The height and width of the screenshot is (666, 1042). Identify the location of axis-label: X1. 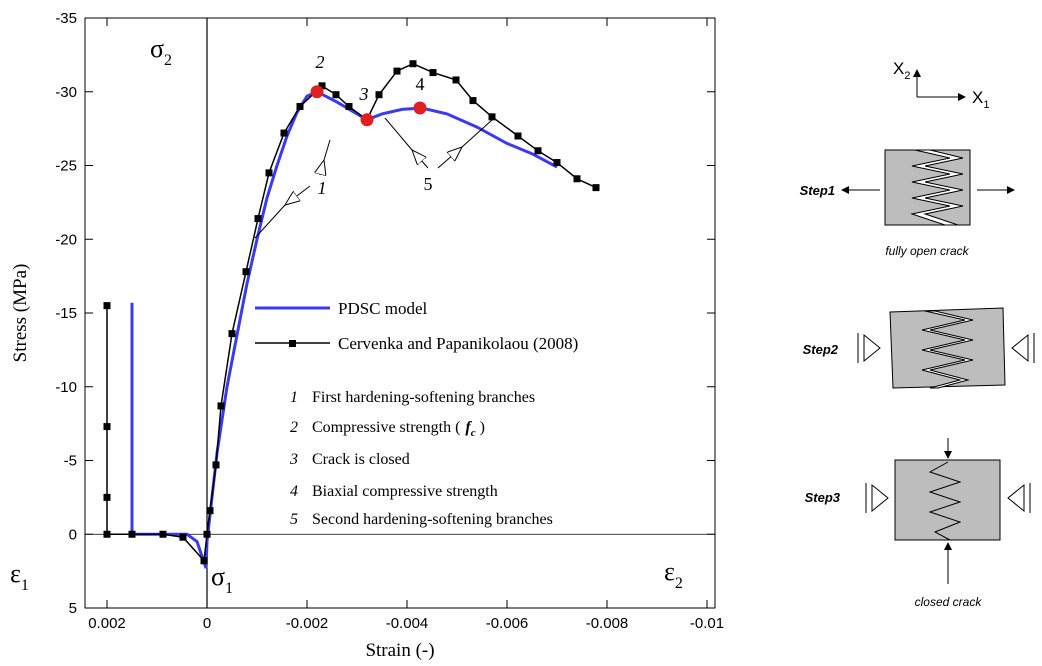
(980, 99).